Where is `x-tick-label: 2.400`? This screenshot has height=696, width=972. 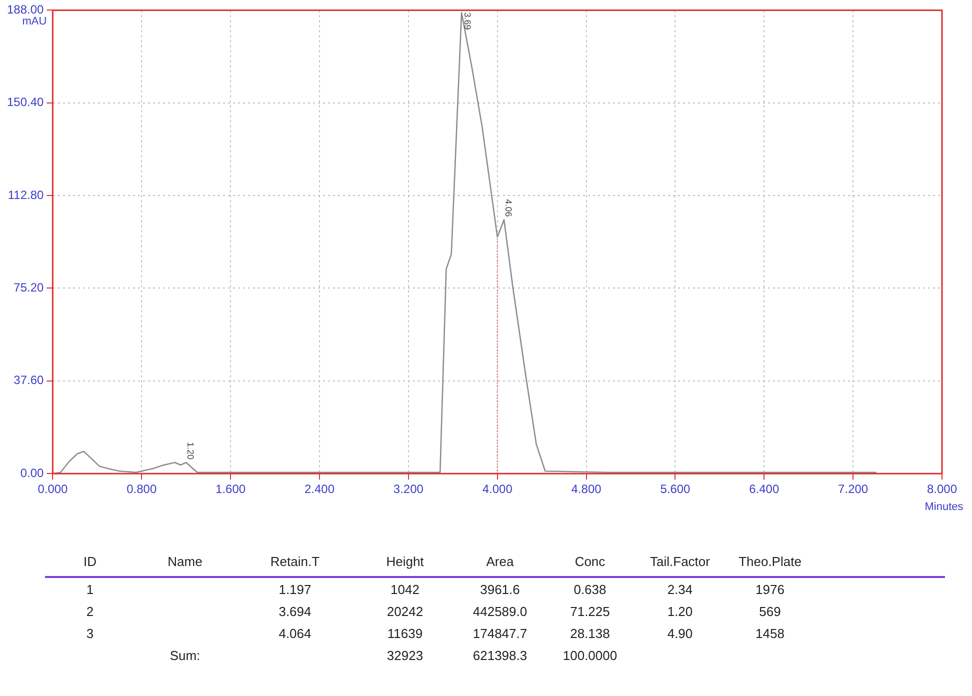
x-tick-label: 2.400 is located at coordinates (319, 489).